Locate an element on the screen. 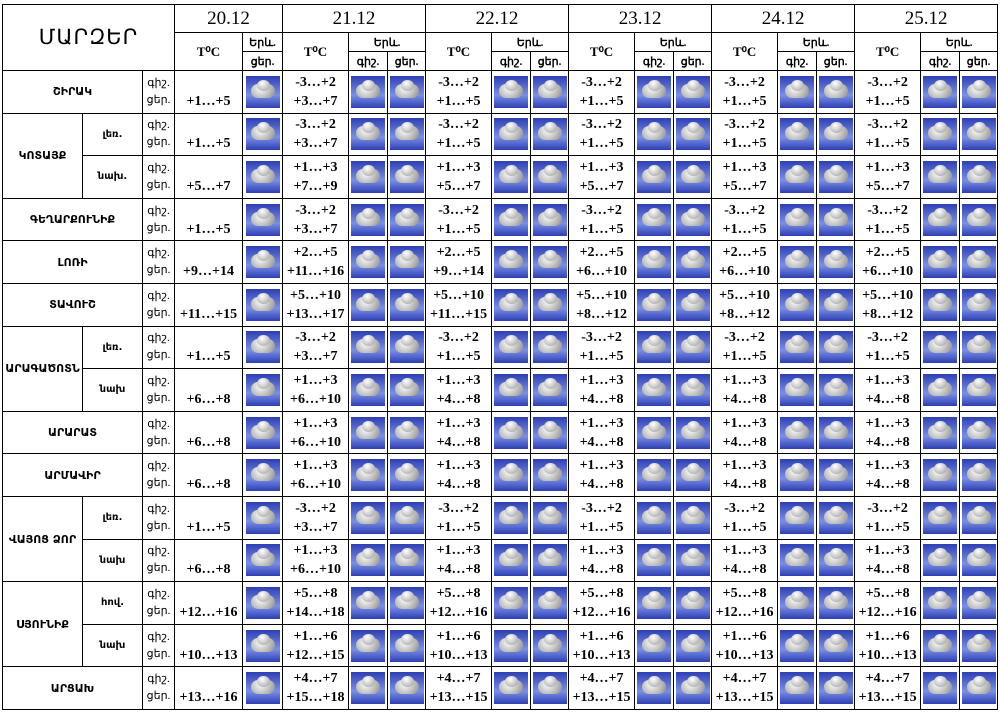  day-temp: +10…+13 is located at coordinates (744, 655).